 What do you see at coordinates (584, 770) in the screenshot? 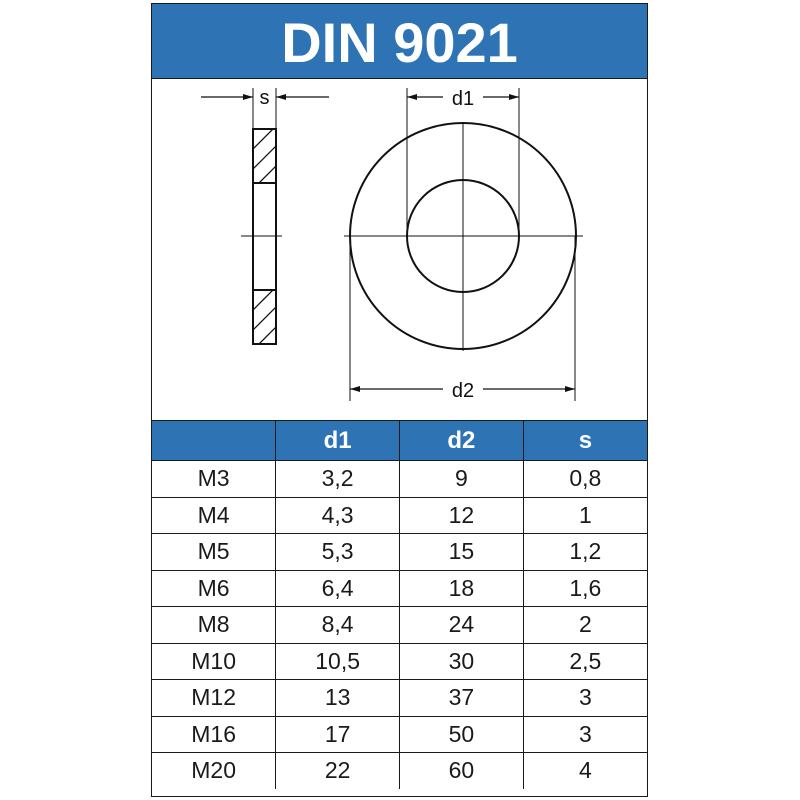
I see `table-cell: 4` at bounding box center [584, 770].